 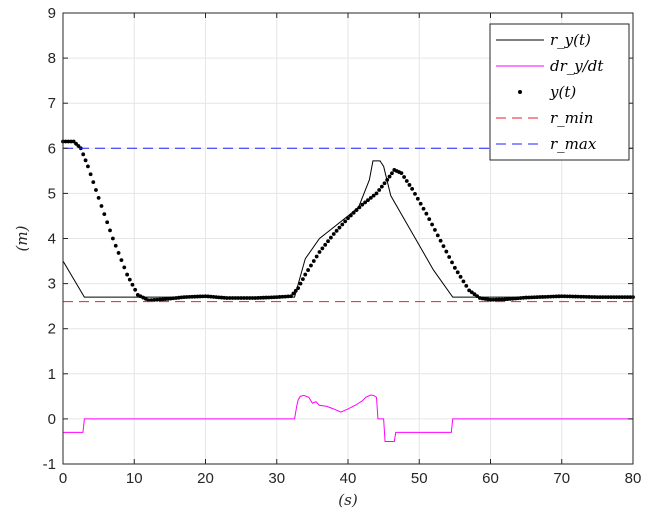 What do you see at coordinates (52, 148) in the screenshot?
I see `y-tick-label: 6` at bounding box center [52, 148].